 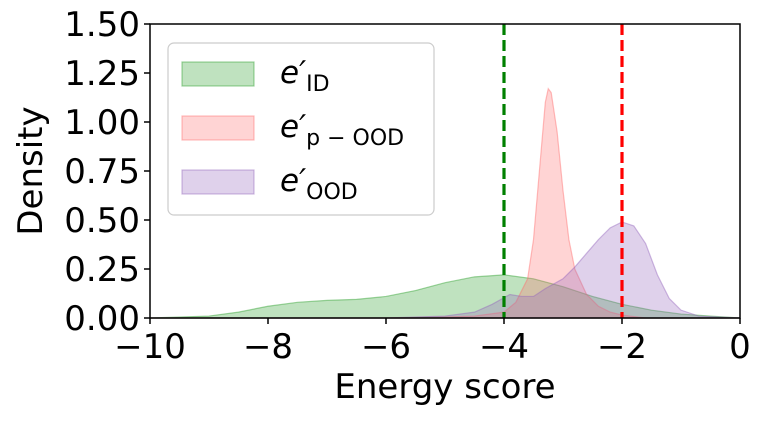 What do you see at coordinates (31, 170) in the screenshot?
I see `y-axis-label: Density` at bounding box center [31, 170].